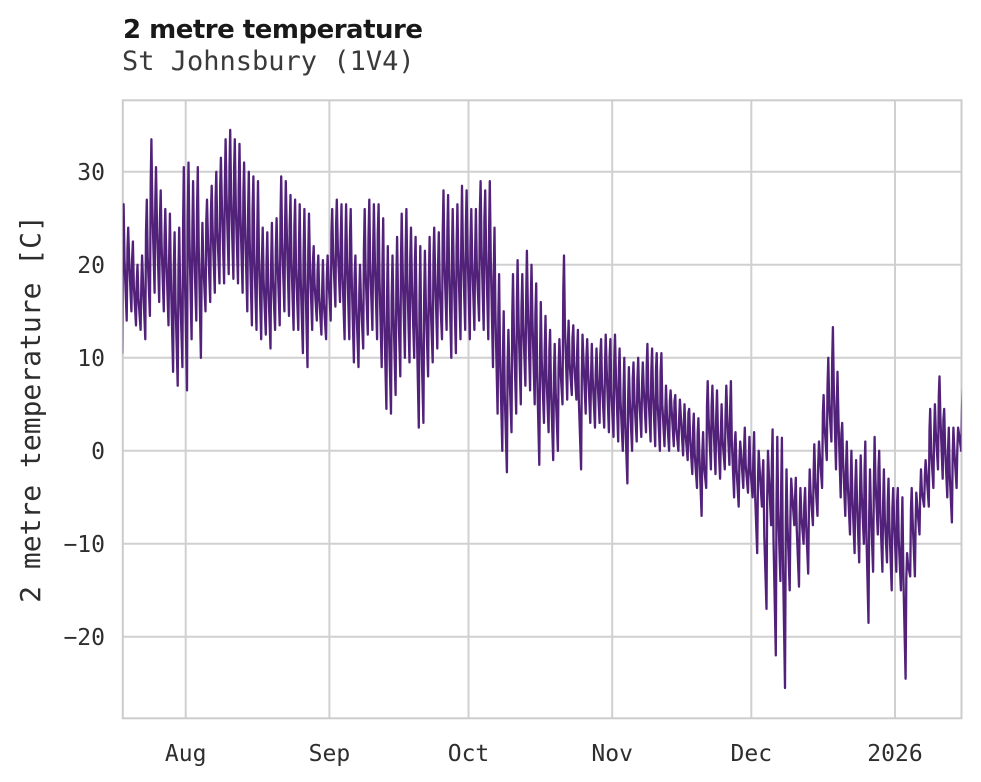 This screenshot has width=981, height=782. What do you see at coordinates (273, 30) in the screenshot?
I see `chart-title: 2 metre temperature` at bounding box center [273, 30].